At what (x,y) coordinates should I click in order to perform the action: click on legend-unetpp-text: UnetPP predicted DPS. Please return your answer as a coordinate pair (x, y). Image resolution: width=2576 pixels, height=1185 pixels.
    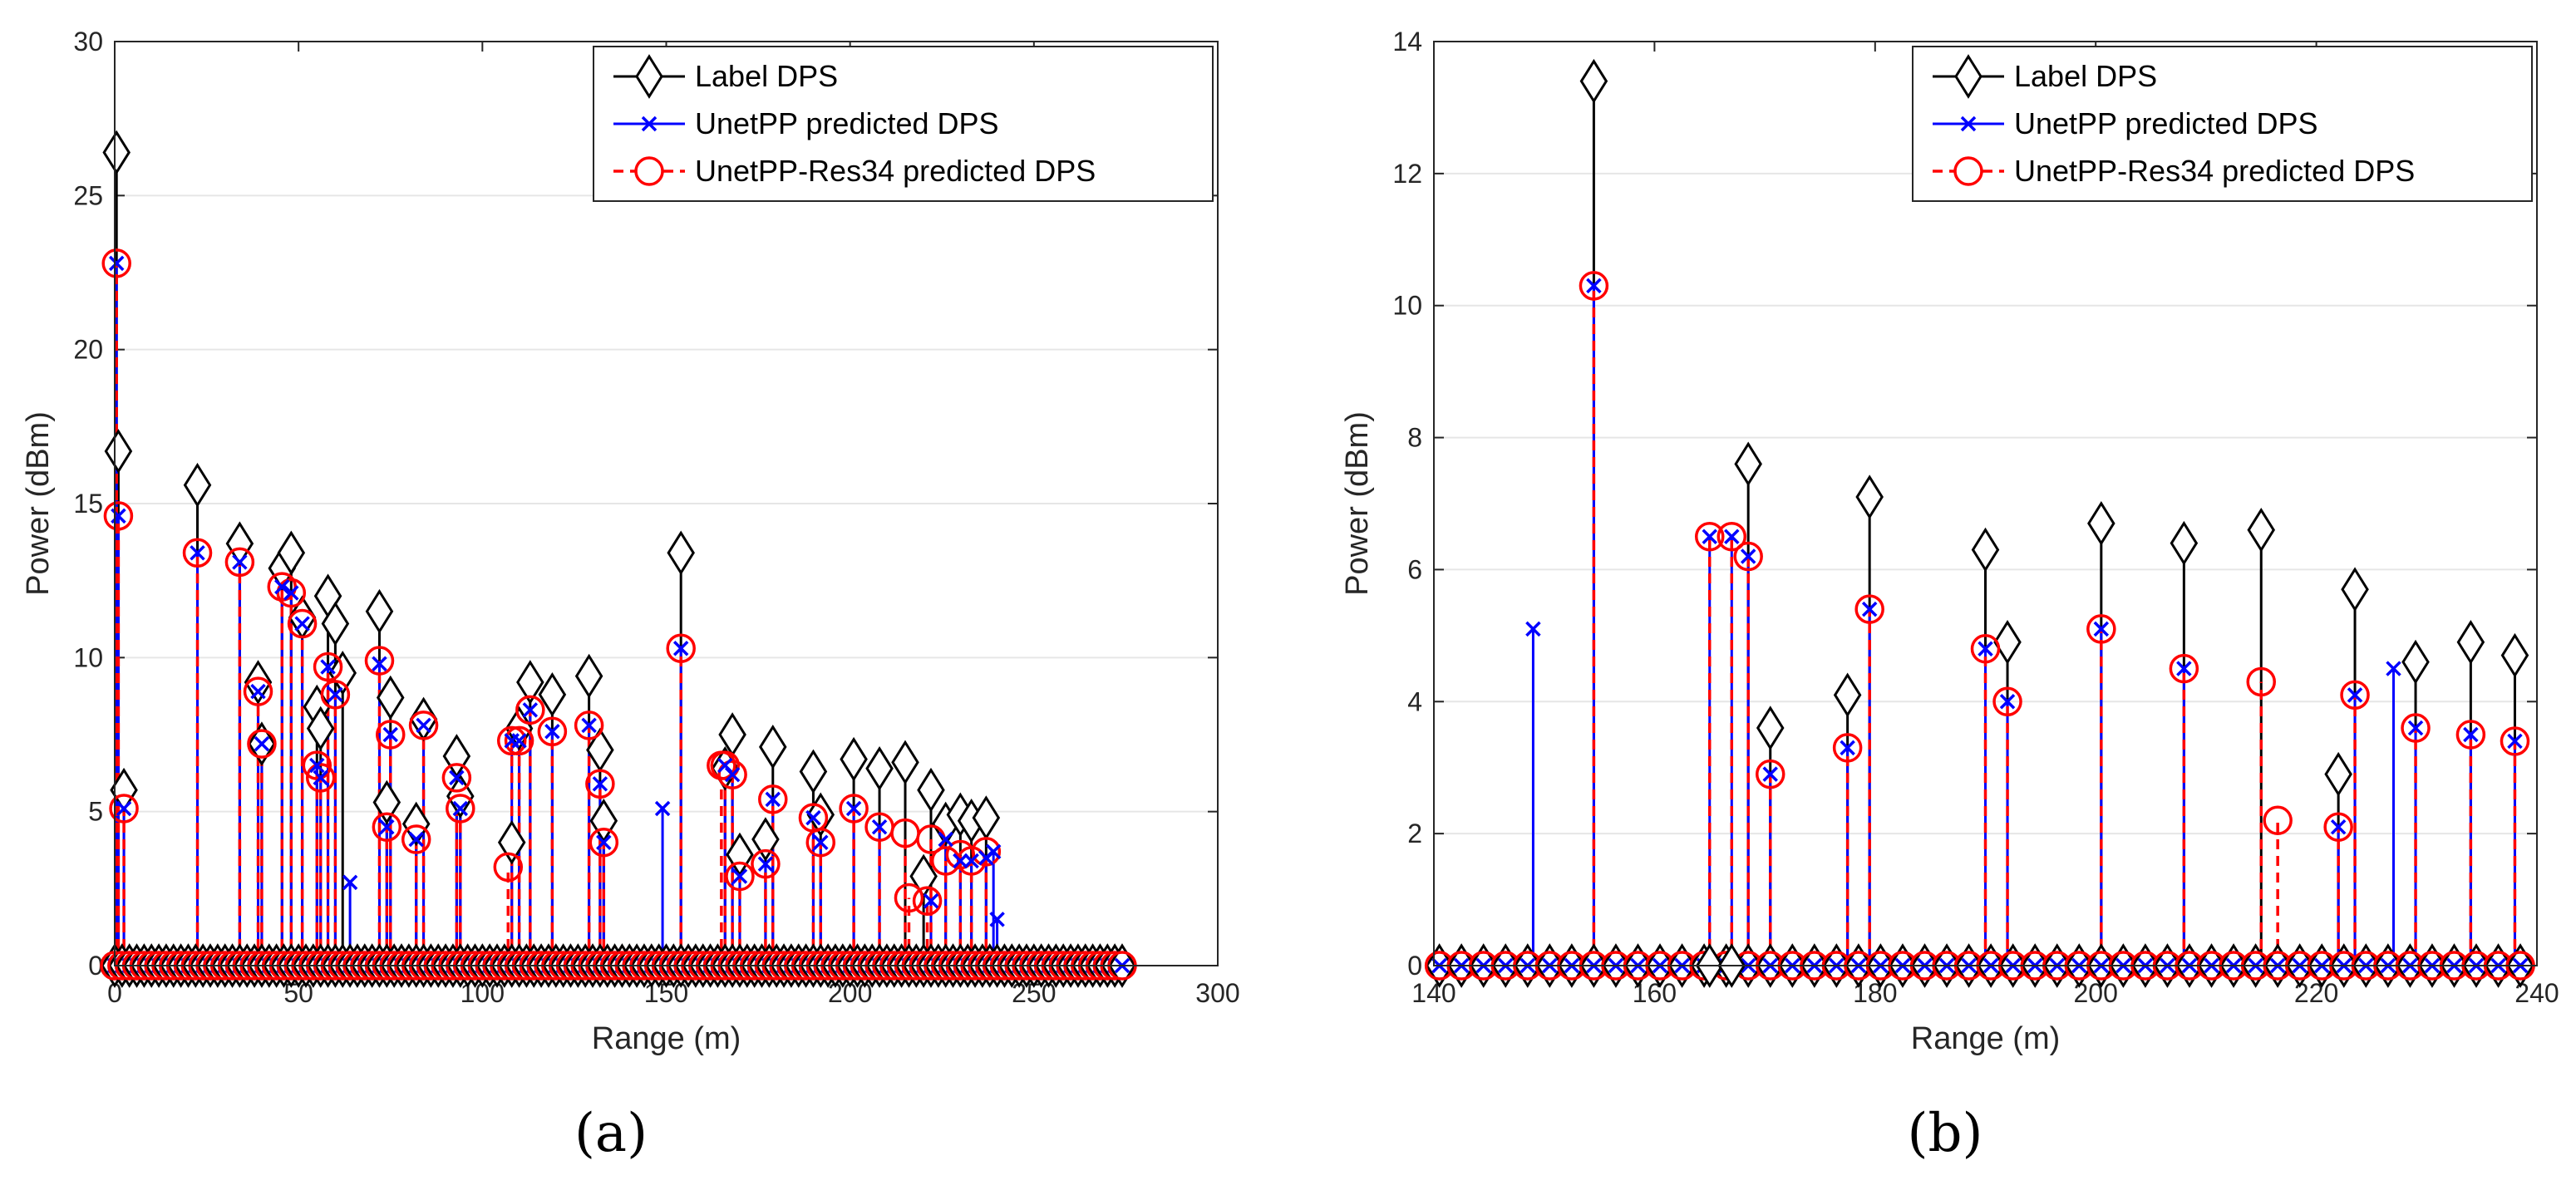
    Looking at the image, I should click on (2166, 123).